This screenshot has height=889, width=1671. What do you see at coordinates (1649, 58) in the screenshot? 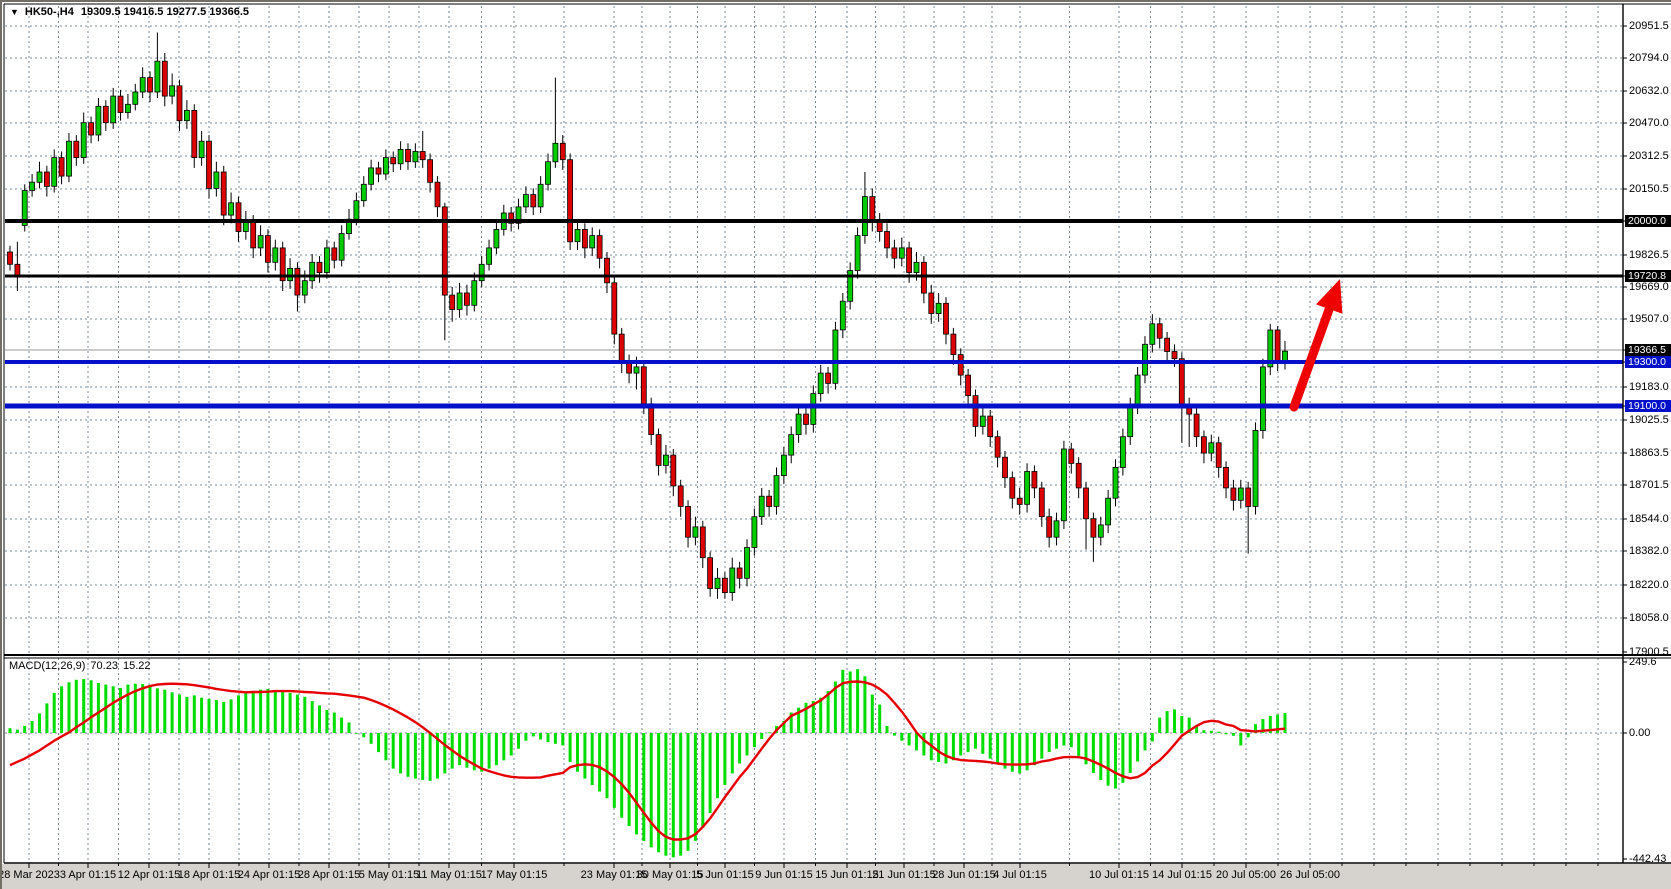
I see `price-axis-label: 20794.0` at bounding box center [1649, 58].